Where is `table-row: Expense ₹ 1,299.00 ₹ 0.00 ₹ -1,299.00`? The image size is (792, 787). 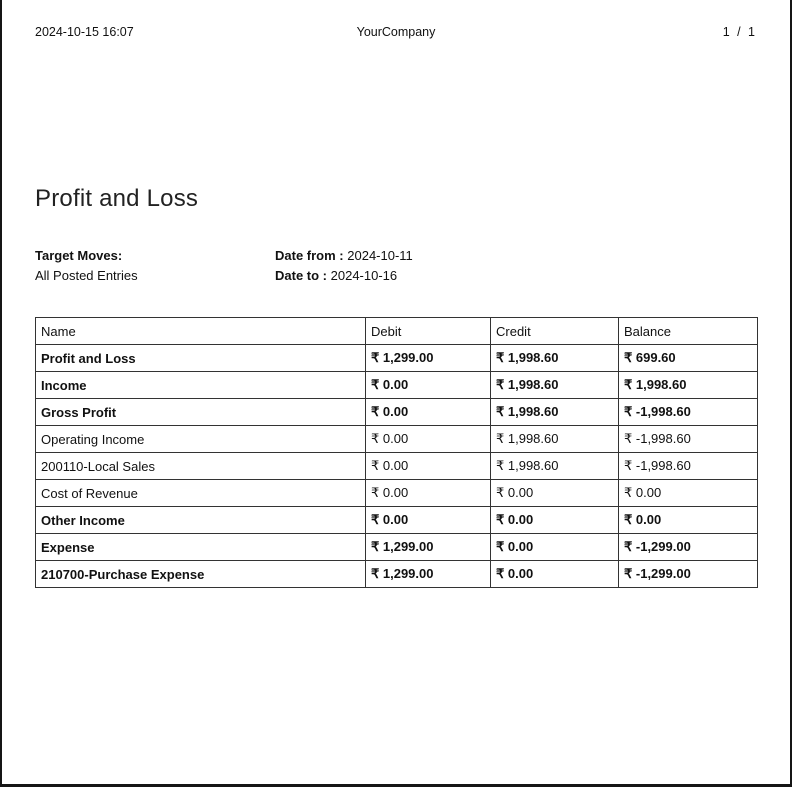 table-row: Expense ₹ 1,299.00 ₹ 0.00 ₹ -1,299.00 is located at coordinates (396, 547).